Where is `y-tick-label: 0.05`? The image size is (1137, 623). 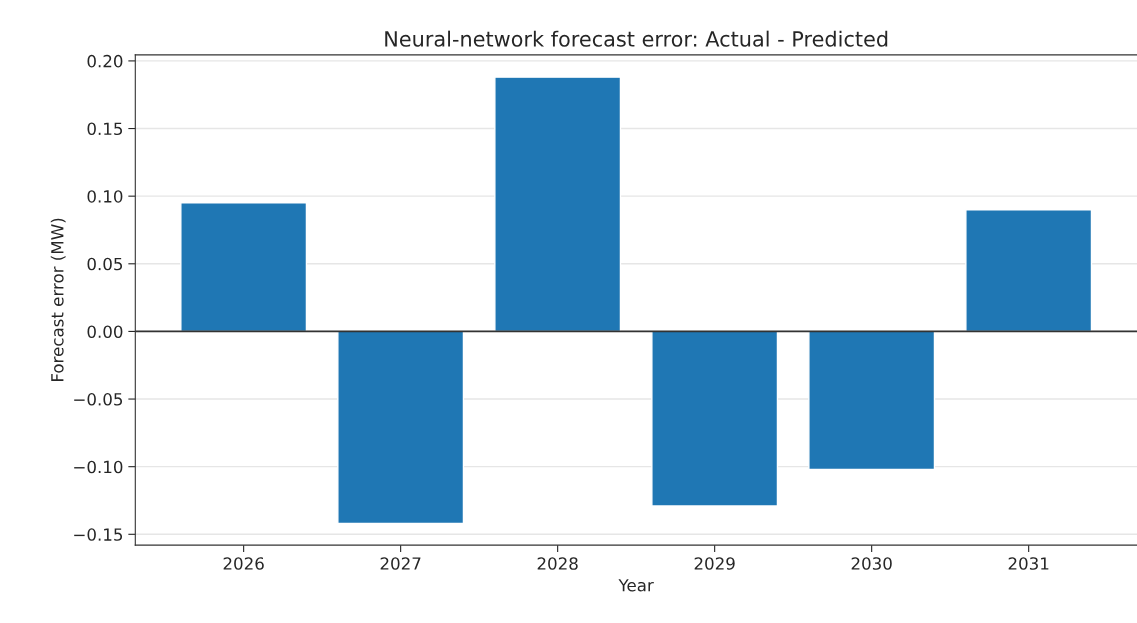
y-tick-label: 0.05 is located at coordinates (105, 264).